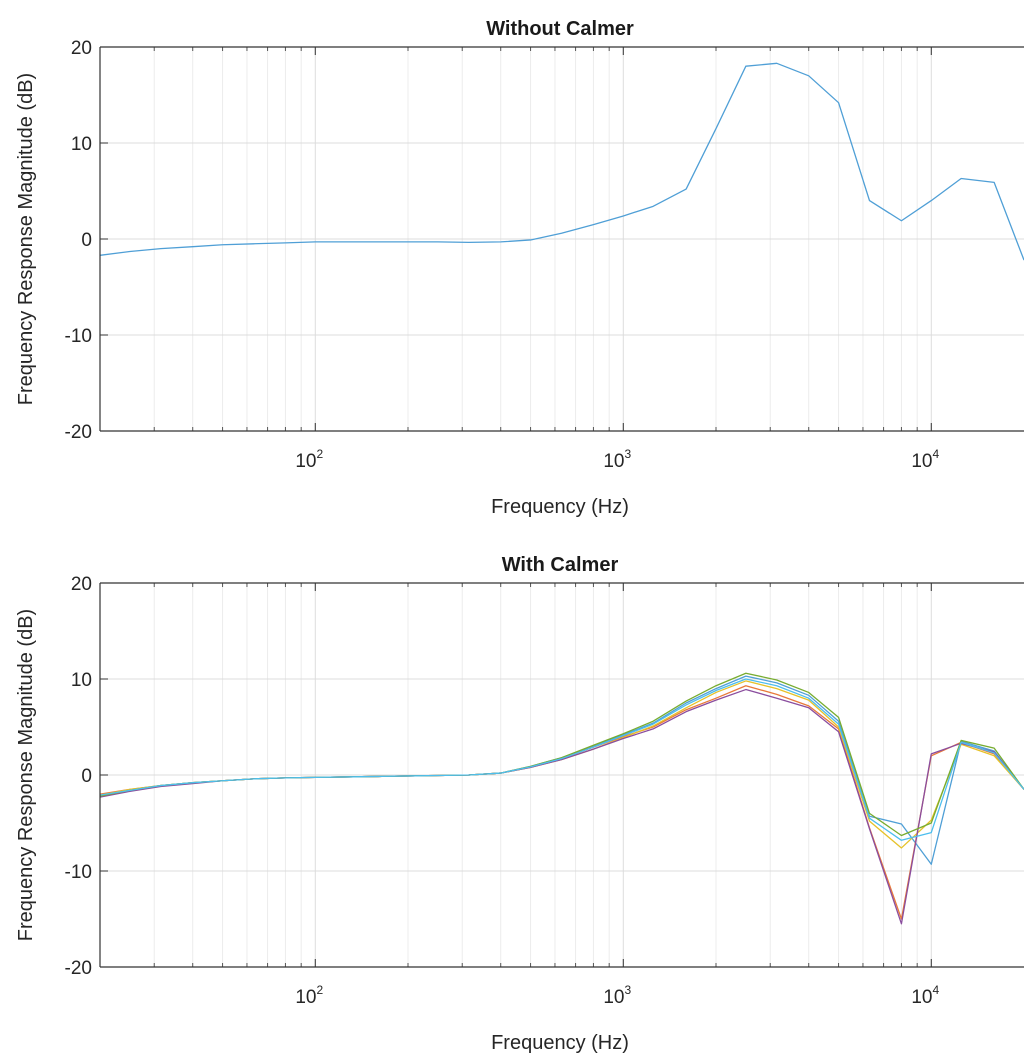  Describe the element at coordinates (560, 29) in the screenshot. I see `chart-title: Without Calmer` at that location.